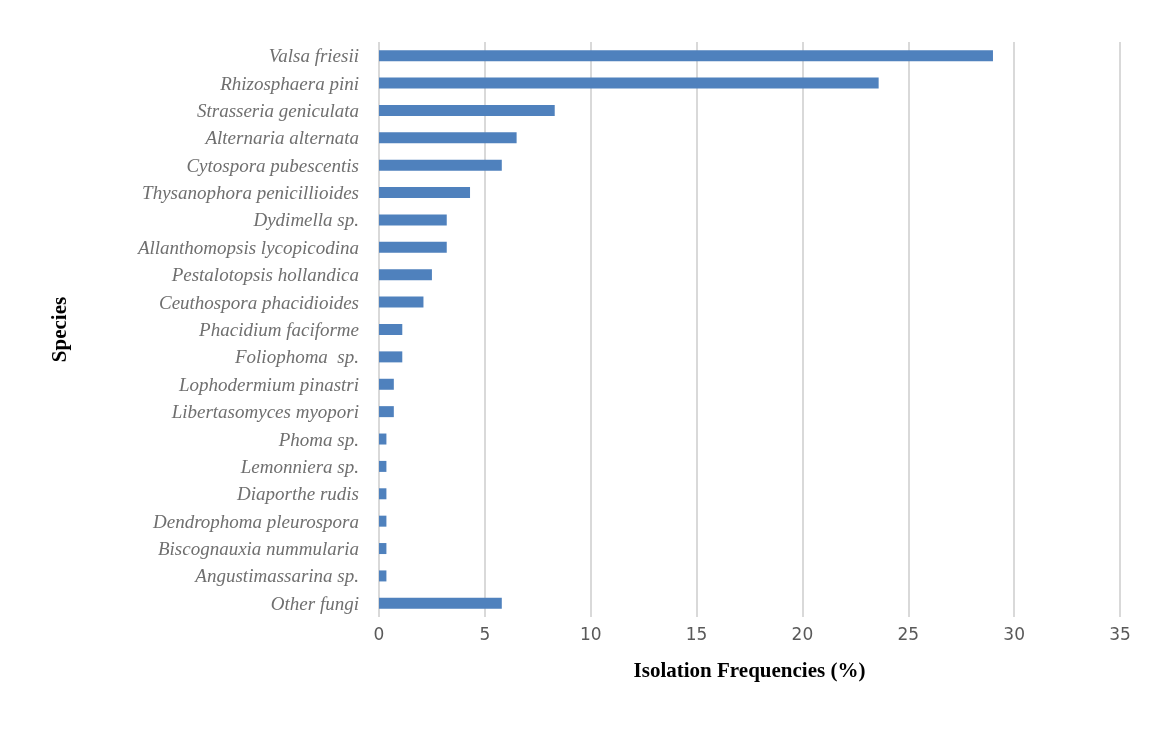 This screenshot has width=1149, height=729. Describe the element at coordinates (276, 576) in the screenshot. I see `y-tick-label: Angustimassarina sp.` at that location.